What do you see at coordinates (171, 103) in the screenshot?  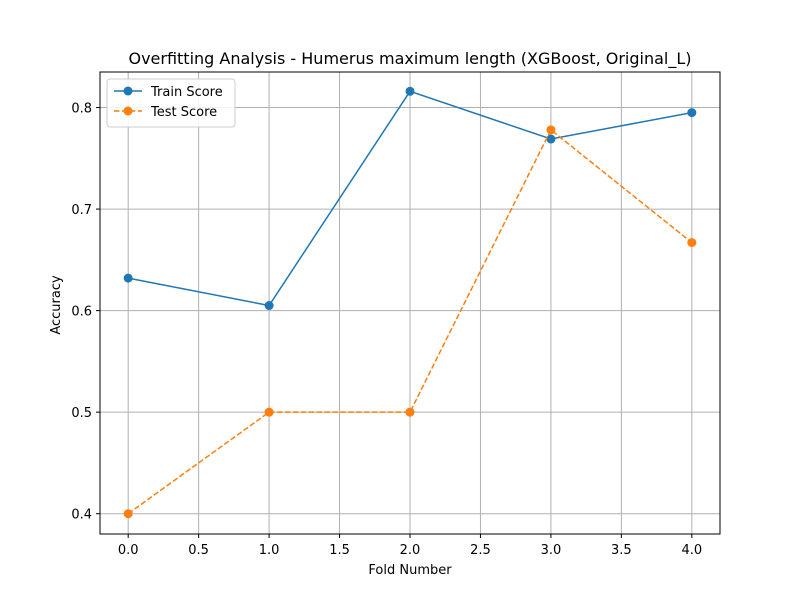 I see `legend: Train Score Test Score` at bounding box center [171, 103].